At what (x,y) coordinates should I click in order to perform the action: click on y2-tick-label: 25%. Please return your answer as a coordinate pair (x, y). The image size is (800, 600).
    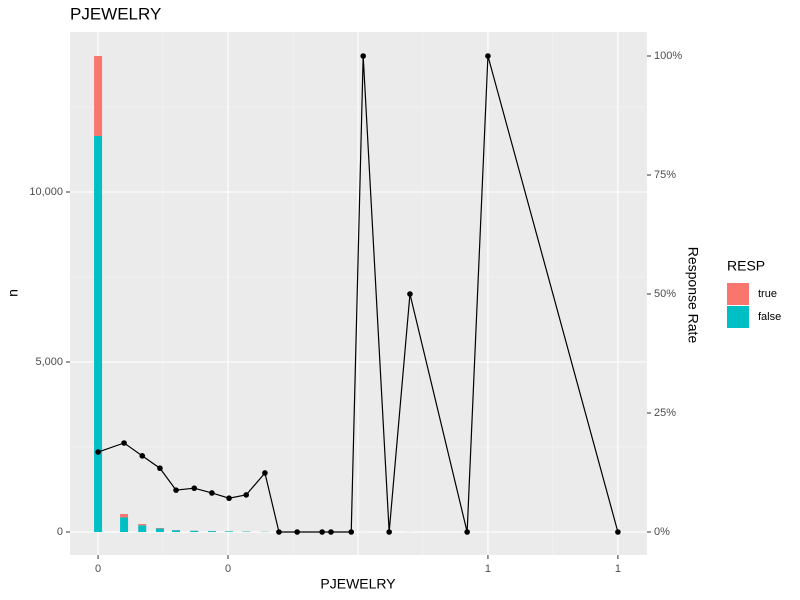
    Looking at the image, I should click on (665, 413).